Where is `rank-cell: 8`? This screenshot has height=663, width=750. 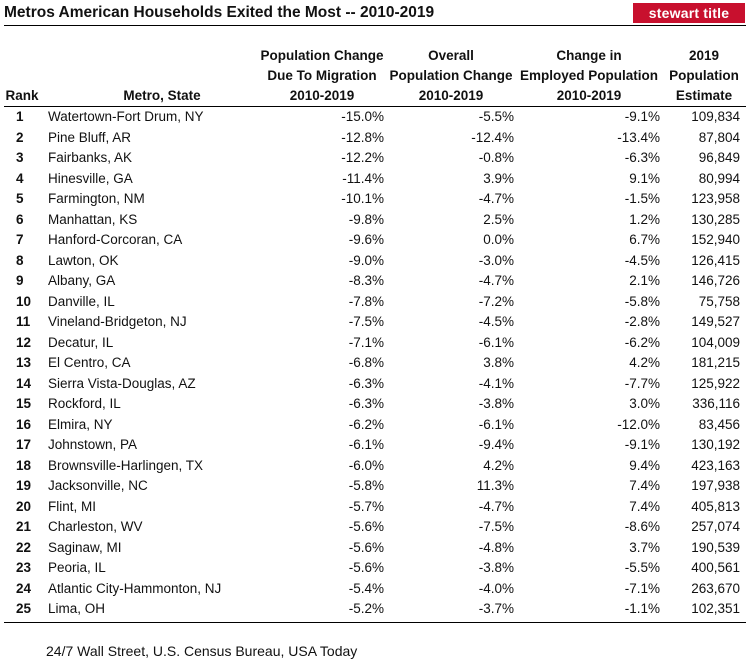
rank-cell: 8 is located at coordinates (20, 260).